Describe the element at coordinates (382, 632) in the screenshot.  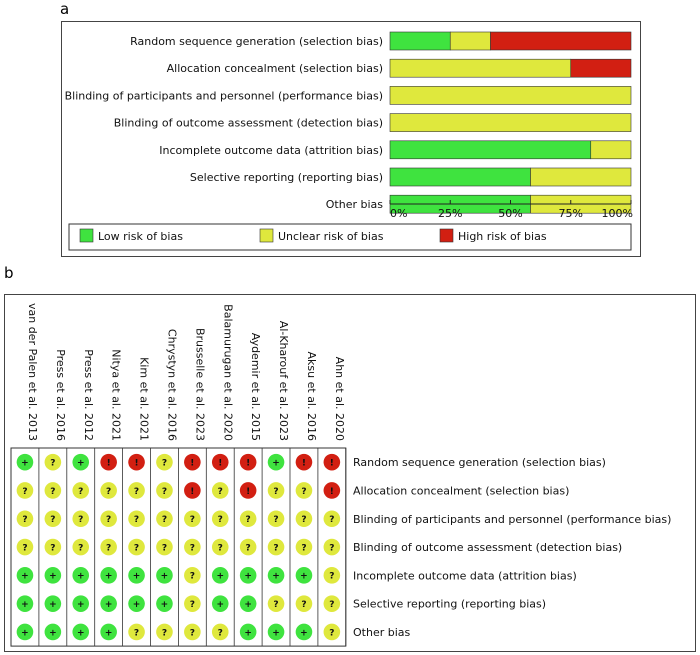
I see `domain-label: Other bias` at that location.